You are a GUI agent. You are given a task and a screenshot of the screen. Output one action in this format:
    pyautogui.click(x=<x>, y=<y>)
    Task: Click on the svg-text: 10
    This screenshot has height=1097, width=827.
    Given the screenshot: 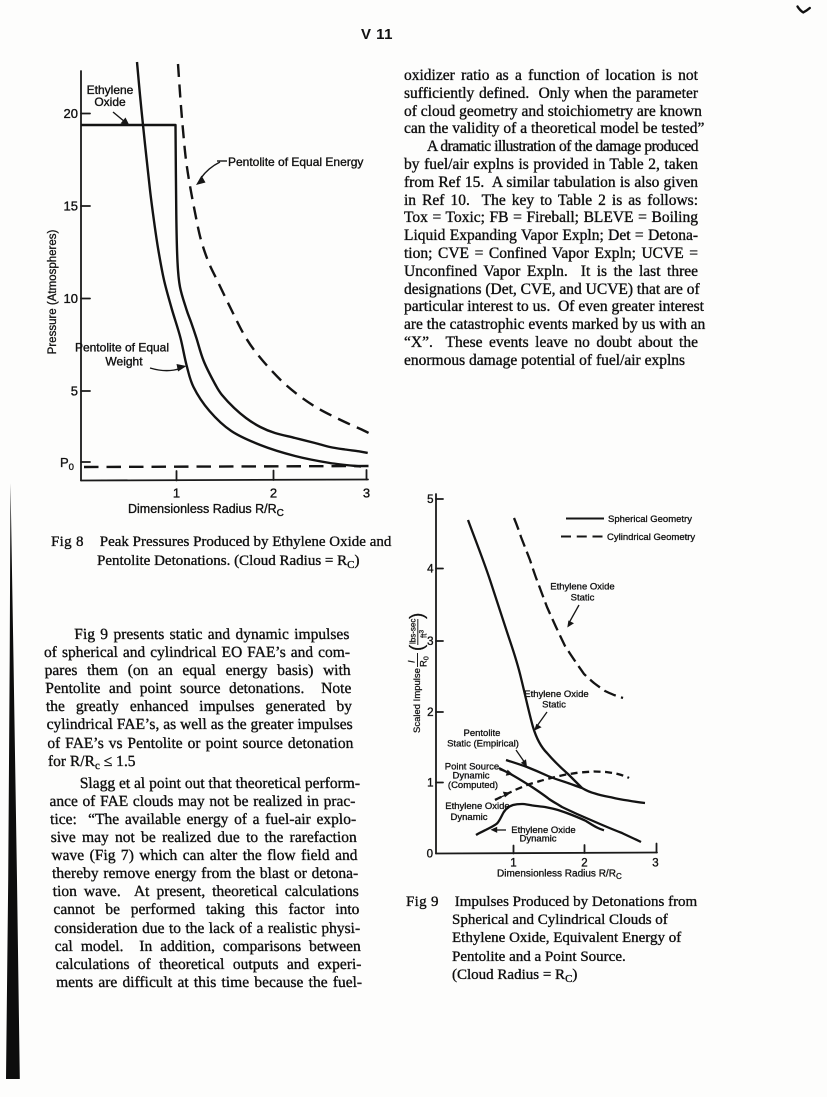 What is the action you would take?
    pyautogui.click(x=71, y=298)
    